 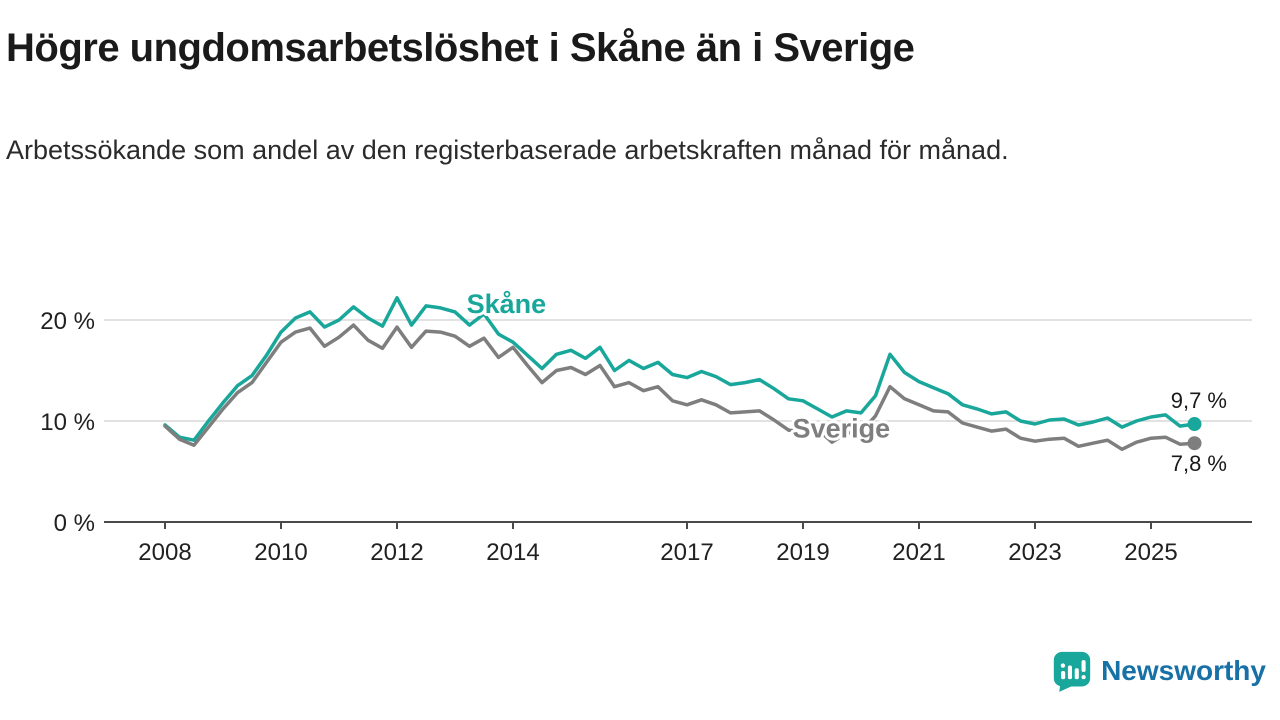 What do you see at coordinates (686, 552) in the screenshot?
I see `x-tick-label-2017: 2017` at bounding box center [686, 552].